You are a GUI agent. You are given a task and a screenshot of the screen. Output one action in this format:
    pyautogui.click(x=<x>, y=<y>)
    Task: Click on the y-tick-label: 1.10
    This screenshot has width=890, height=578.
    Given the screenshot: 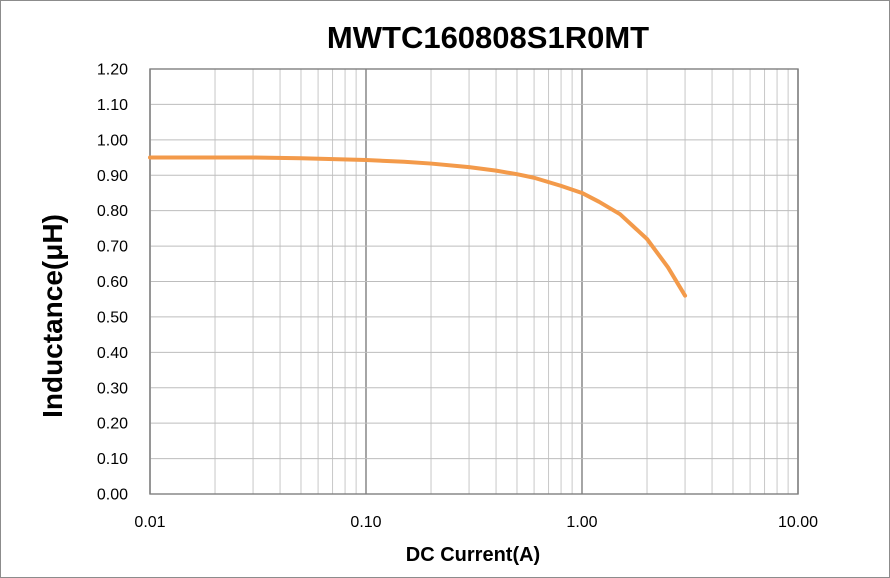 What is the action you would take?
    pyautogui.click(x=112, y=105)
    